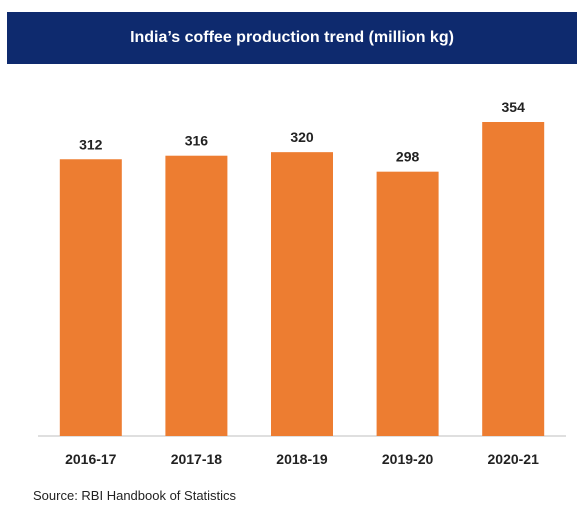 The width and height of the screenshot is (584, 514). Describe the element at coordinates (408, 157) in the screenshot. I see `data-label-2019-20: 298` at that location.